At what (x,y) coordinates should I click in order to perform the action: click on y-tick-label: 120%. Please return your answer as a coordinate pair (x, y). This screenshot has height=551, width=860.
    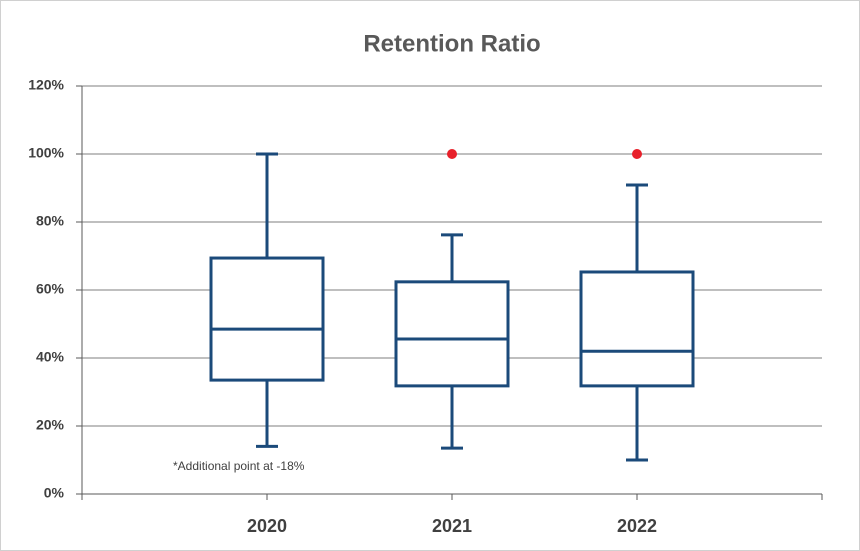
    Looking at the image, I should click on (46, 85).